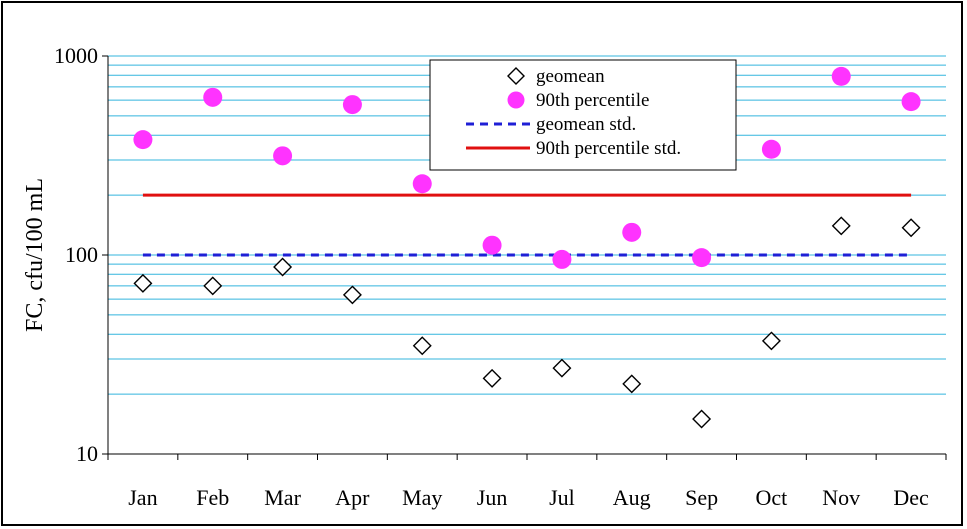 This screenshot has height=529, width=967. Describe the element at coordinates (35, 255) in the screenshot. I see `y-axis-title: FC, cfu/100 mL` at that location.